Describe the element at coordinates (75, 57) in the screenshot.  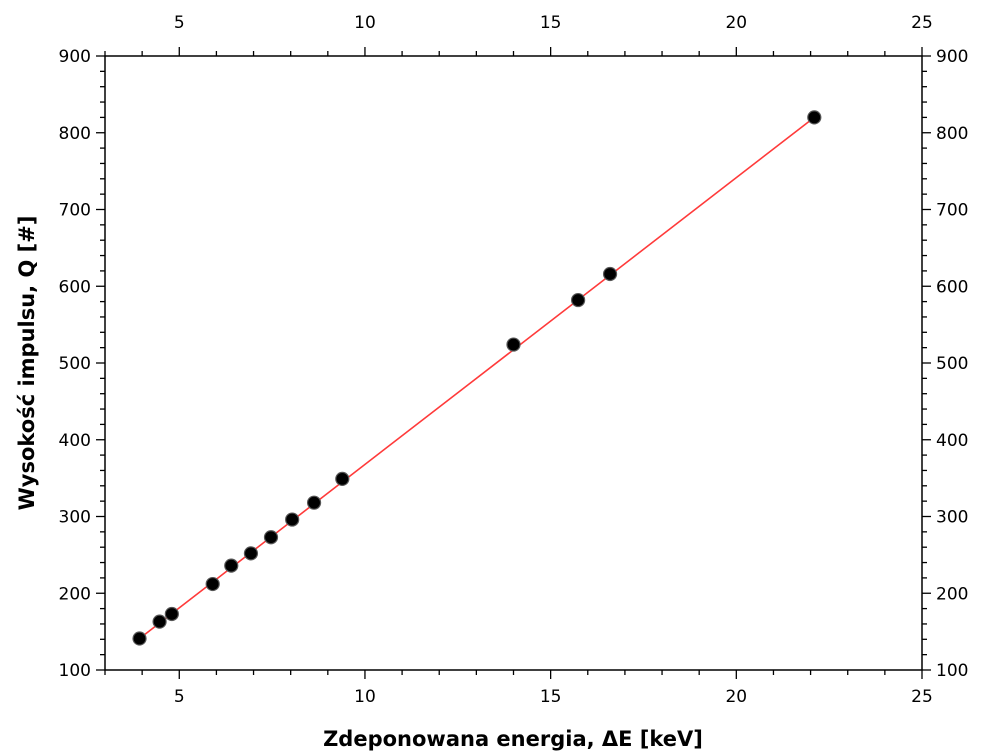
I see `y-tick-label: 900` at that location.